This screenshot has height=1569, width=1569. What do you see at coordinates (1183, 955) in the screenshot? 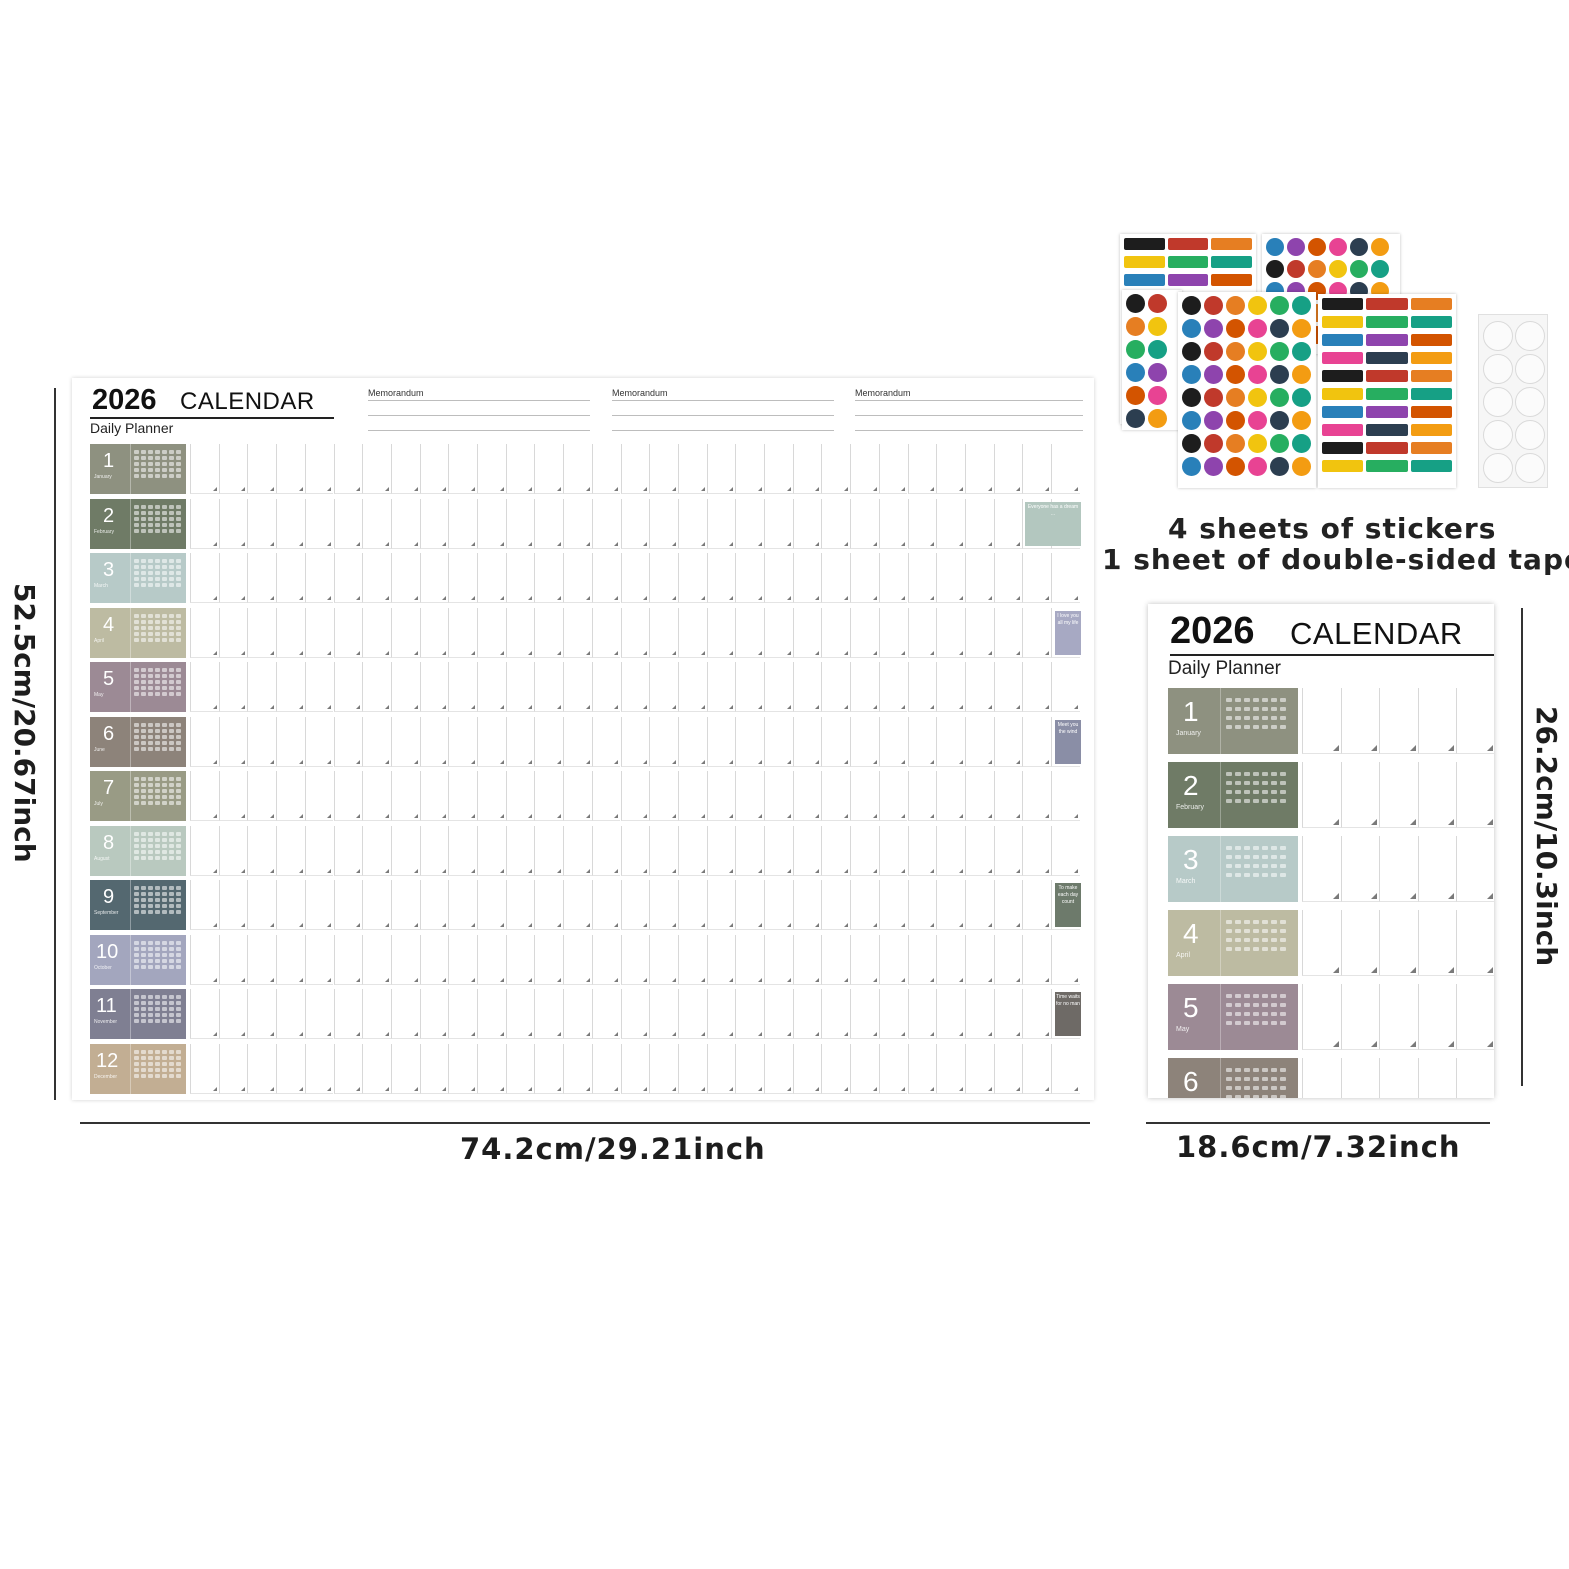
I see `small-month-name: April` at bounding box center [1183, 955].